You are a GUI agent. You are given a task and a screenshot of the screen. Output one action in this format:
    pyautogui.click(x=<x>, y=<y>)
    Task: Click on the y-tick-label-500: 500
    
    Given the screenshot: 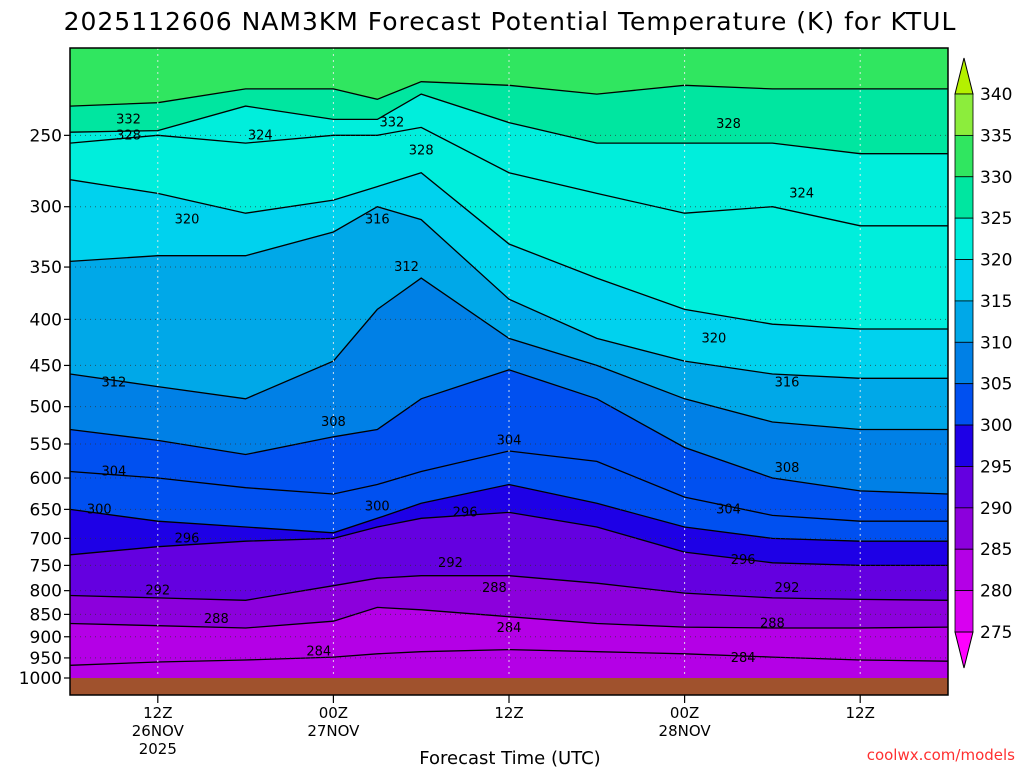 What is the action you would take?
    pyautogui.click(x=46, y=408)
    